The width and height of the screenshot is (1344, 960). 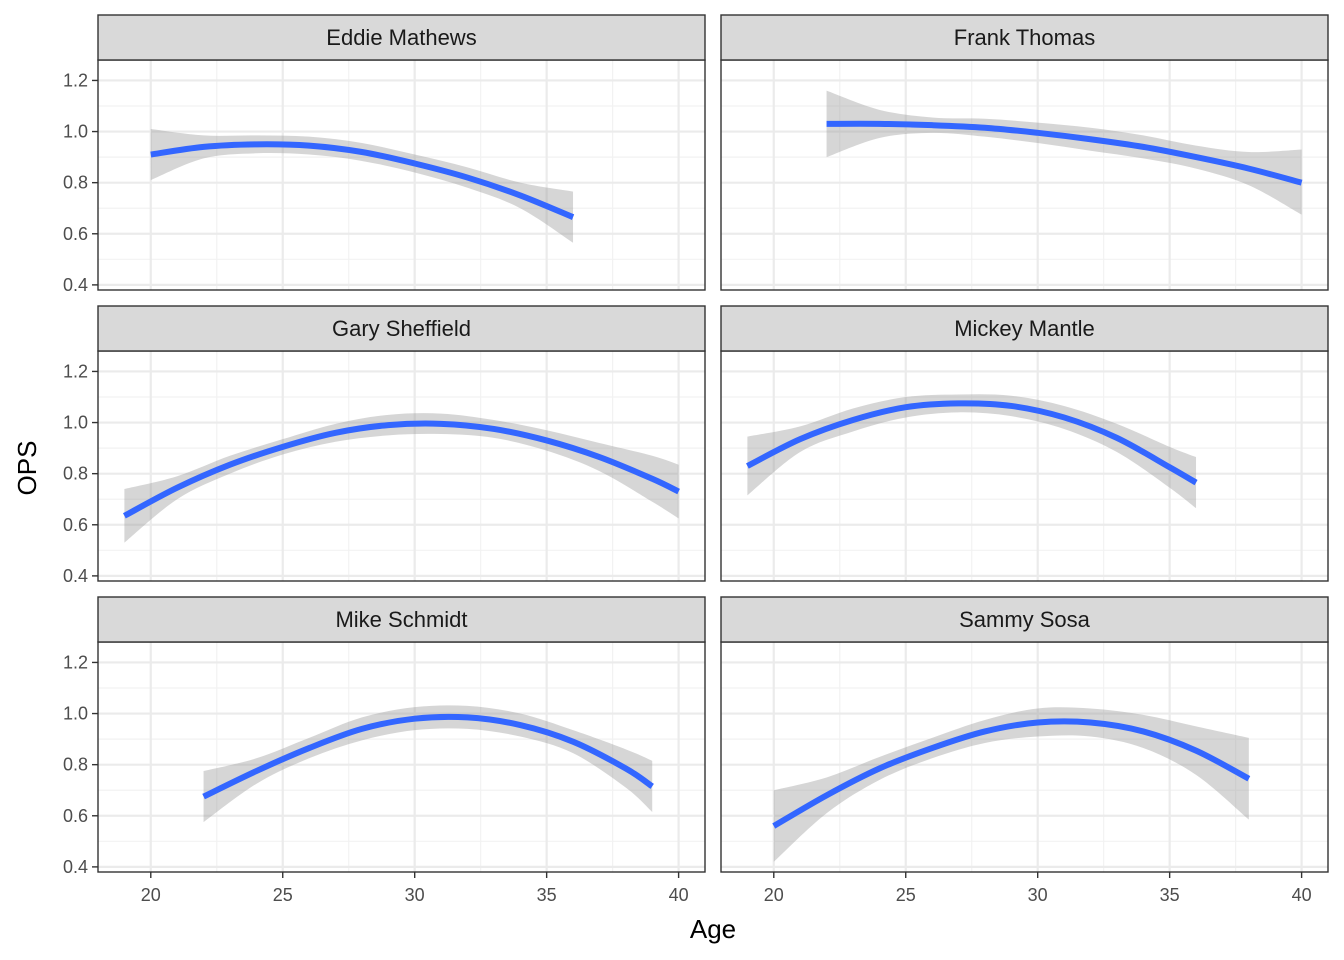 I want to click on strip-label: Eddie Mathews, so click(x=401, y=37).